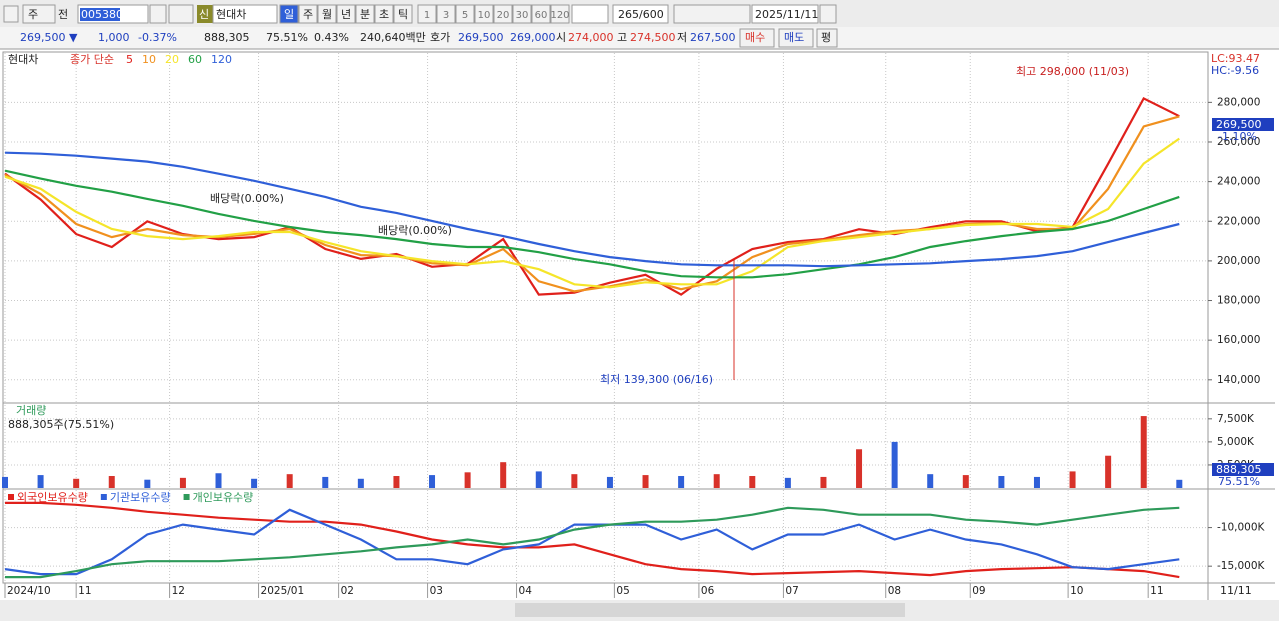 The height and width of the screenshot is (621, 1279). I want to click on interval-label: 30, so click(522, 15).